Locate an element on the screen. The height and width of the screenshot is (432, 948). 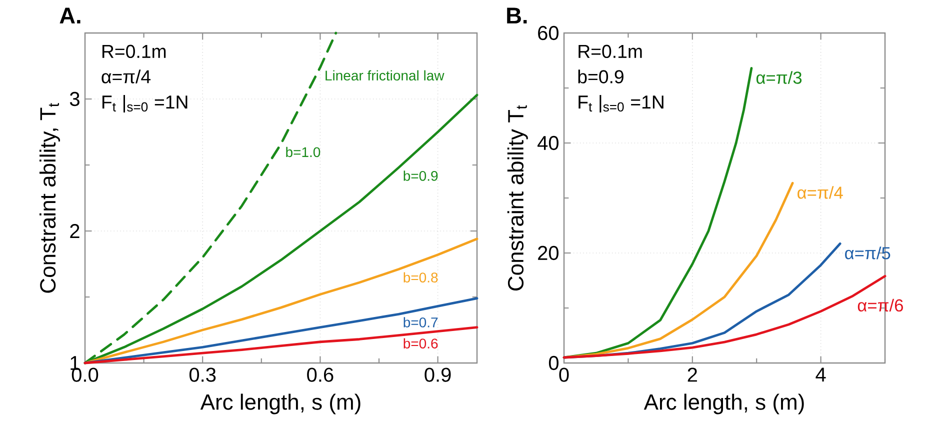
annotation: α=π/3 is located at coordinates (779, 77).